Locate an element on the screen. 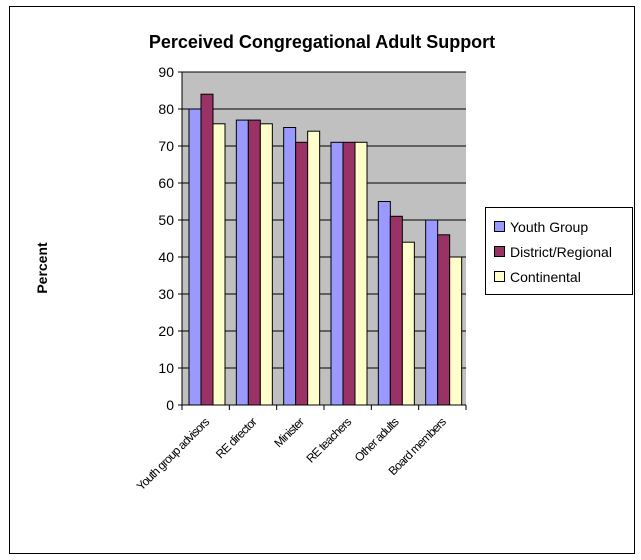  x-tick-label: Other adults is located at coordinates (377, 440).